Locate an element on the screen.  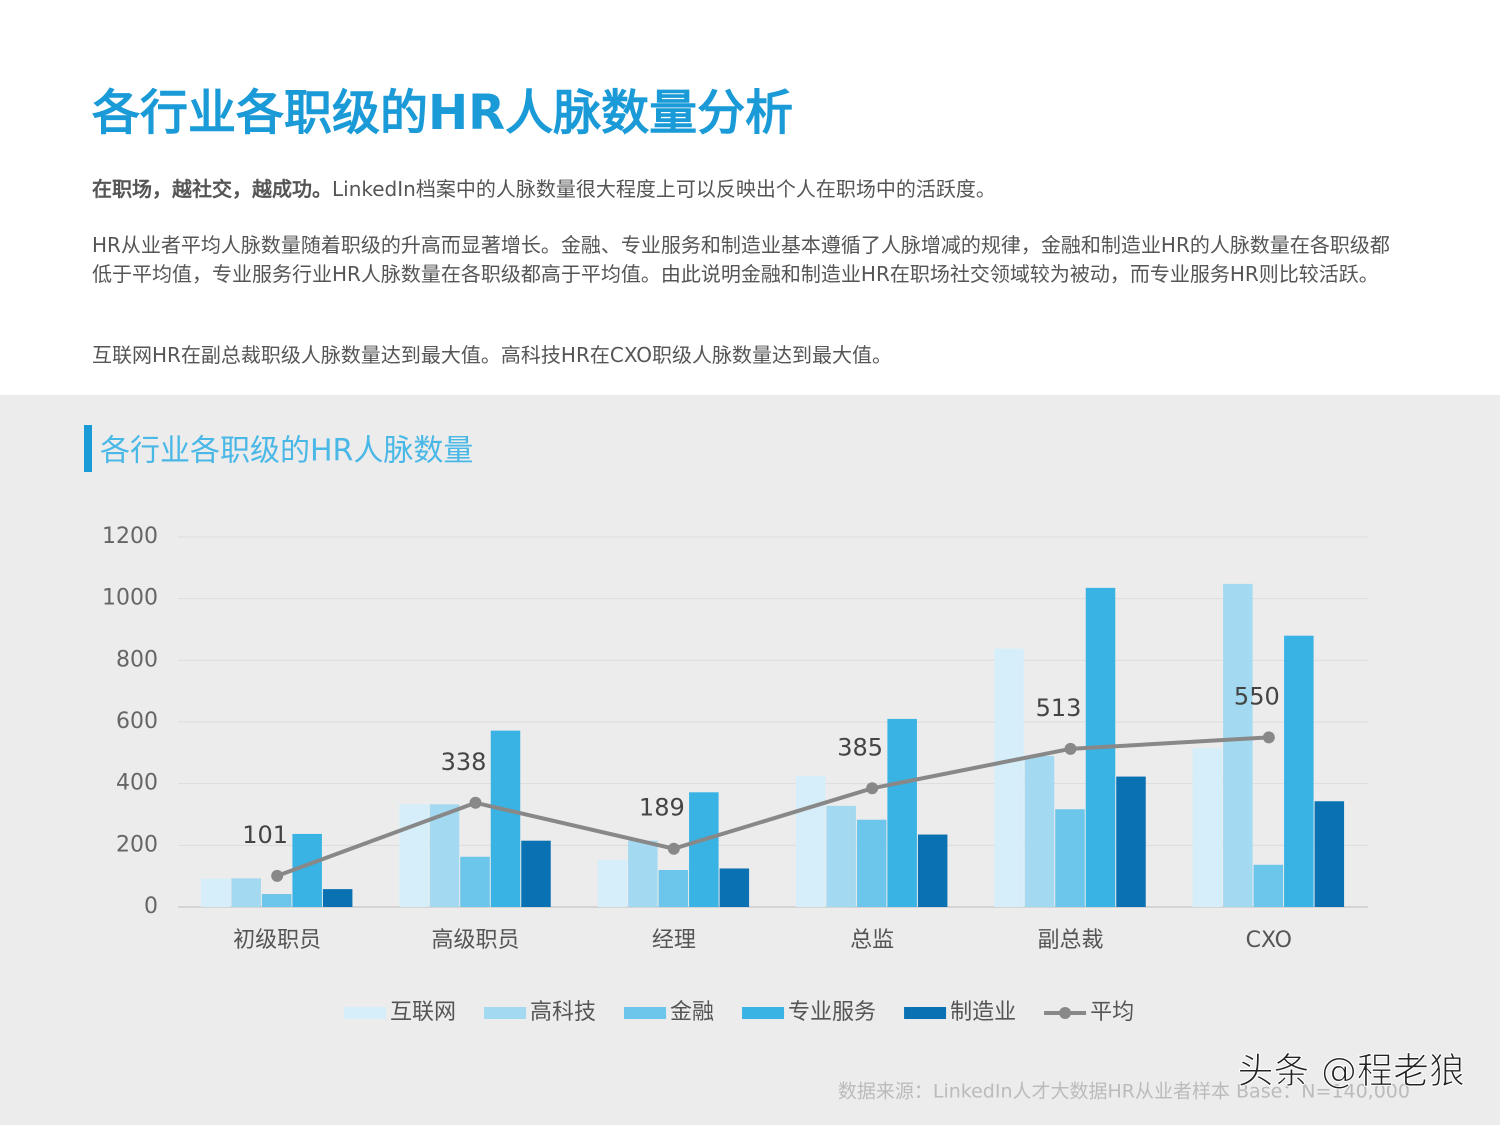
x-tick-label: 初级职员 is located at coordinates (277, 940).